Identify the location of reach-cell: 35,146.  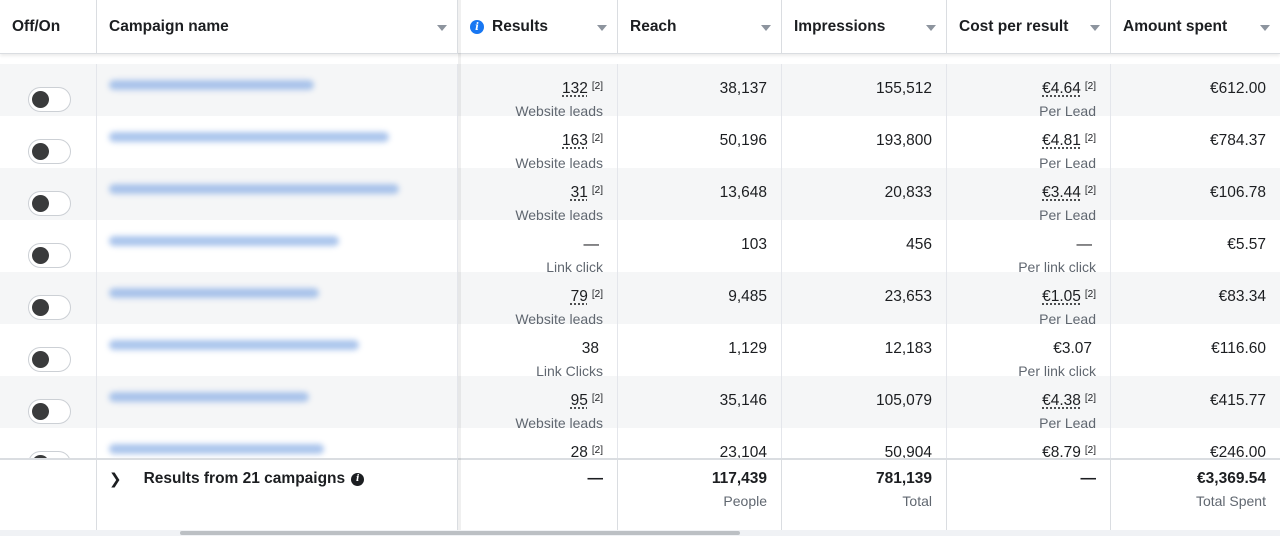
(700, 402).